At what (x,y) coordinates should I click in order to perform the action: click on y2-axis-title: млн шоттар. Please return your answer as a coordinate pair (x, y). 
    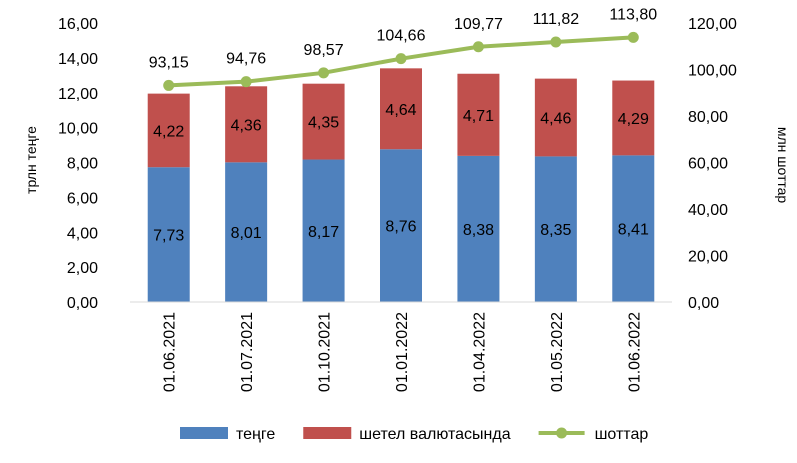
    Looking at the image, I should click on (783, 165).